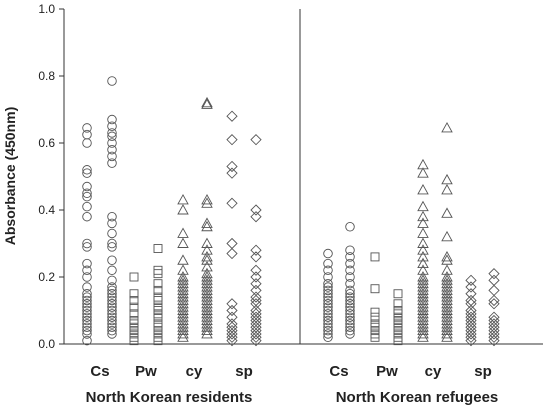  What do you see at coordinates (169, 397) in the screenshot?
I see `group-label: North Korean residents` at bounding box center [169, 397].